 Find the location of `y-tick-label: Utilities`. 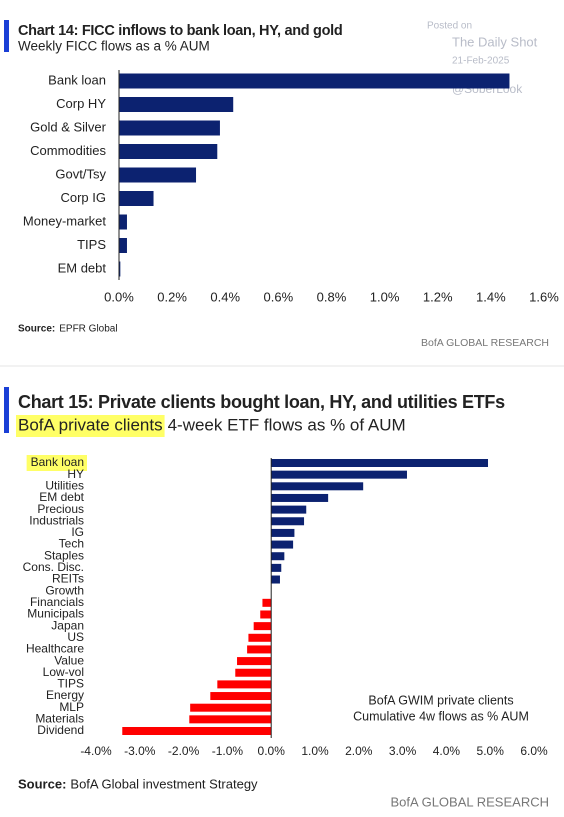

y-tick-label: Utilities is located at coordinates (64, 485).